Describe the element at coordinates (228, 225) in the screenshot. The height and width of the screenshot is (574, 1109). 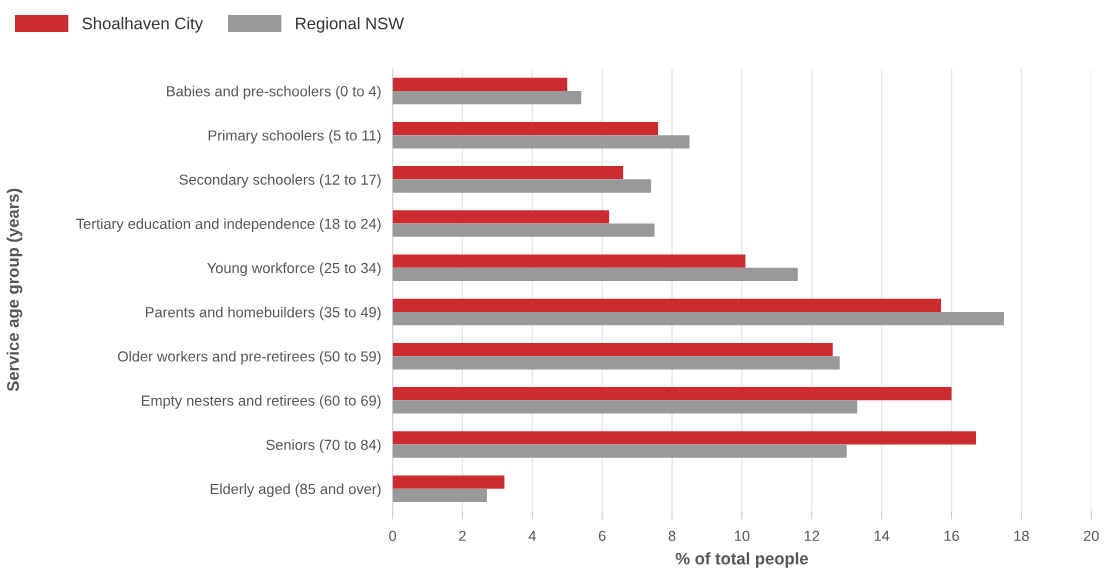
I see `y-tick-label: Tertiary education and independence (18 to 24)` at that location.